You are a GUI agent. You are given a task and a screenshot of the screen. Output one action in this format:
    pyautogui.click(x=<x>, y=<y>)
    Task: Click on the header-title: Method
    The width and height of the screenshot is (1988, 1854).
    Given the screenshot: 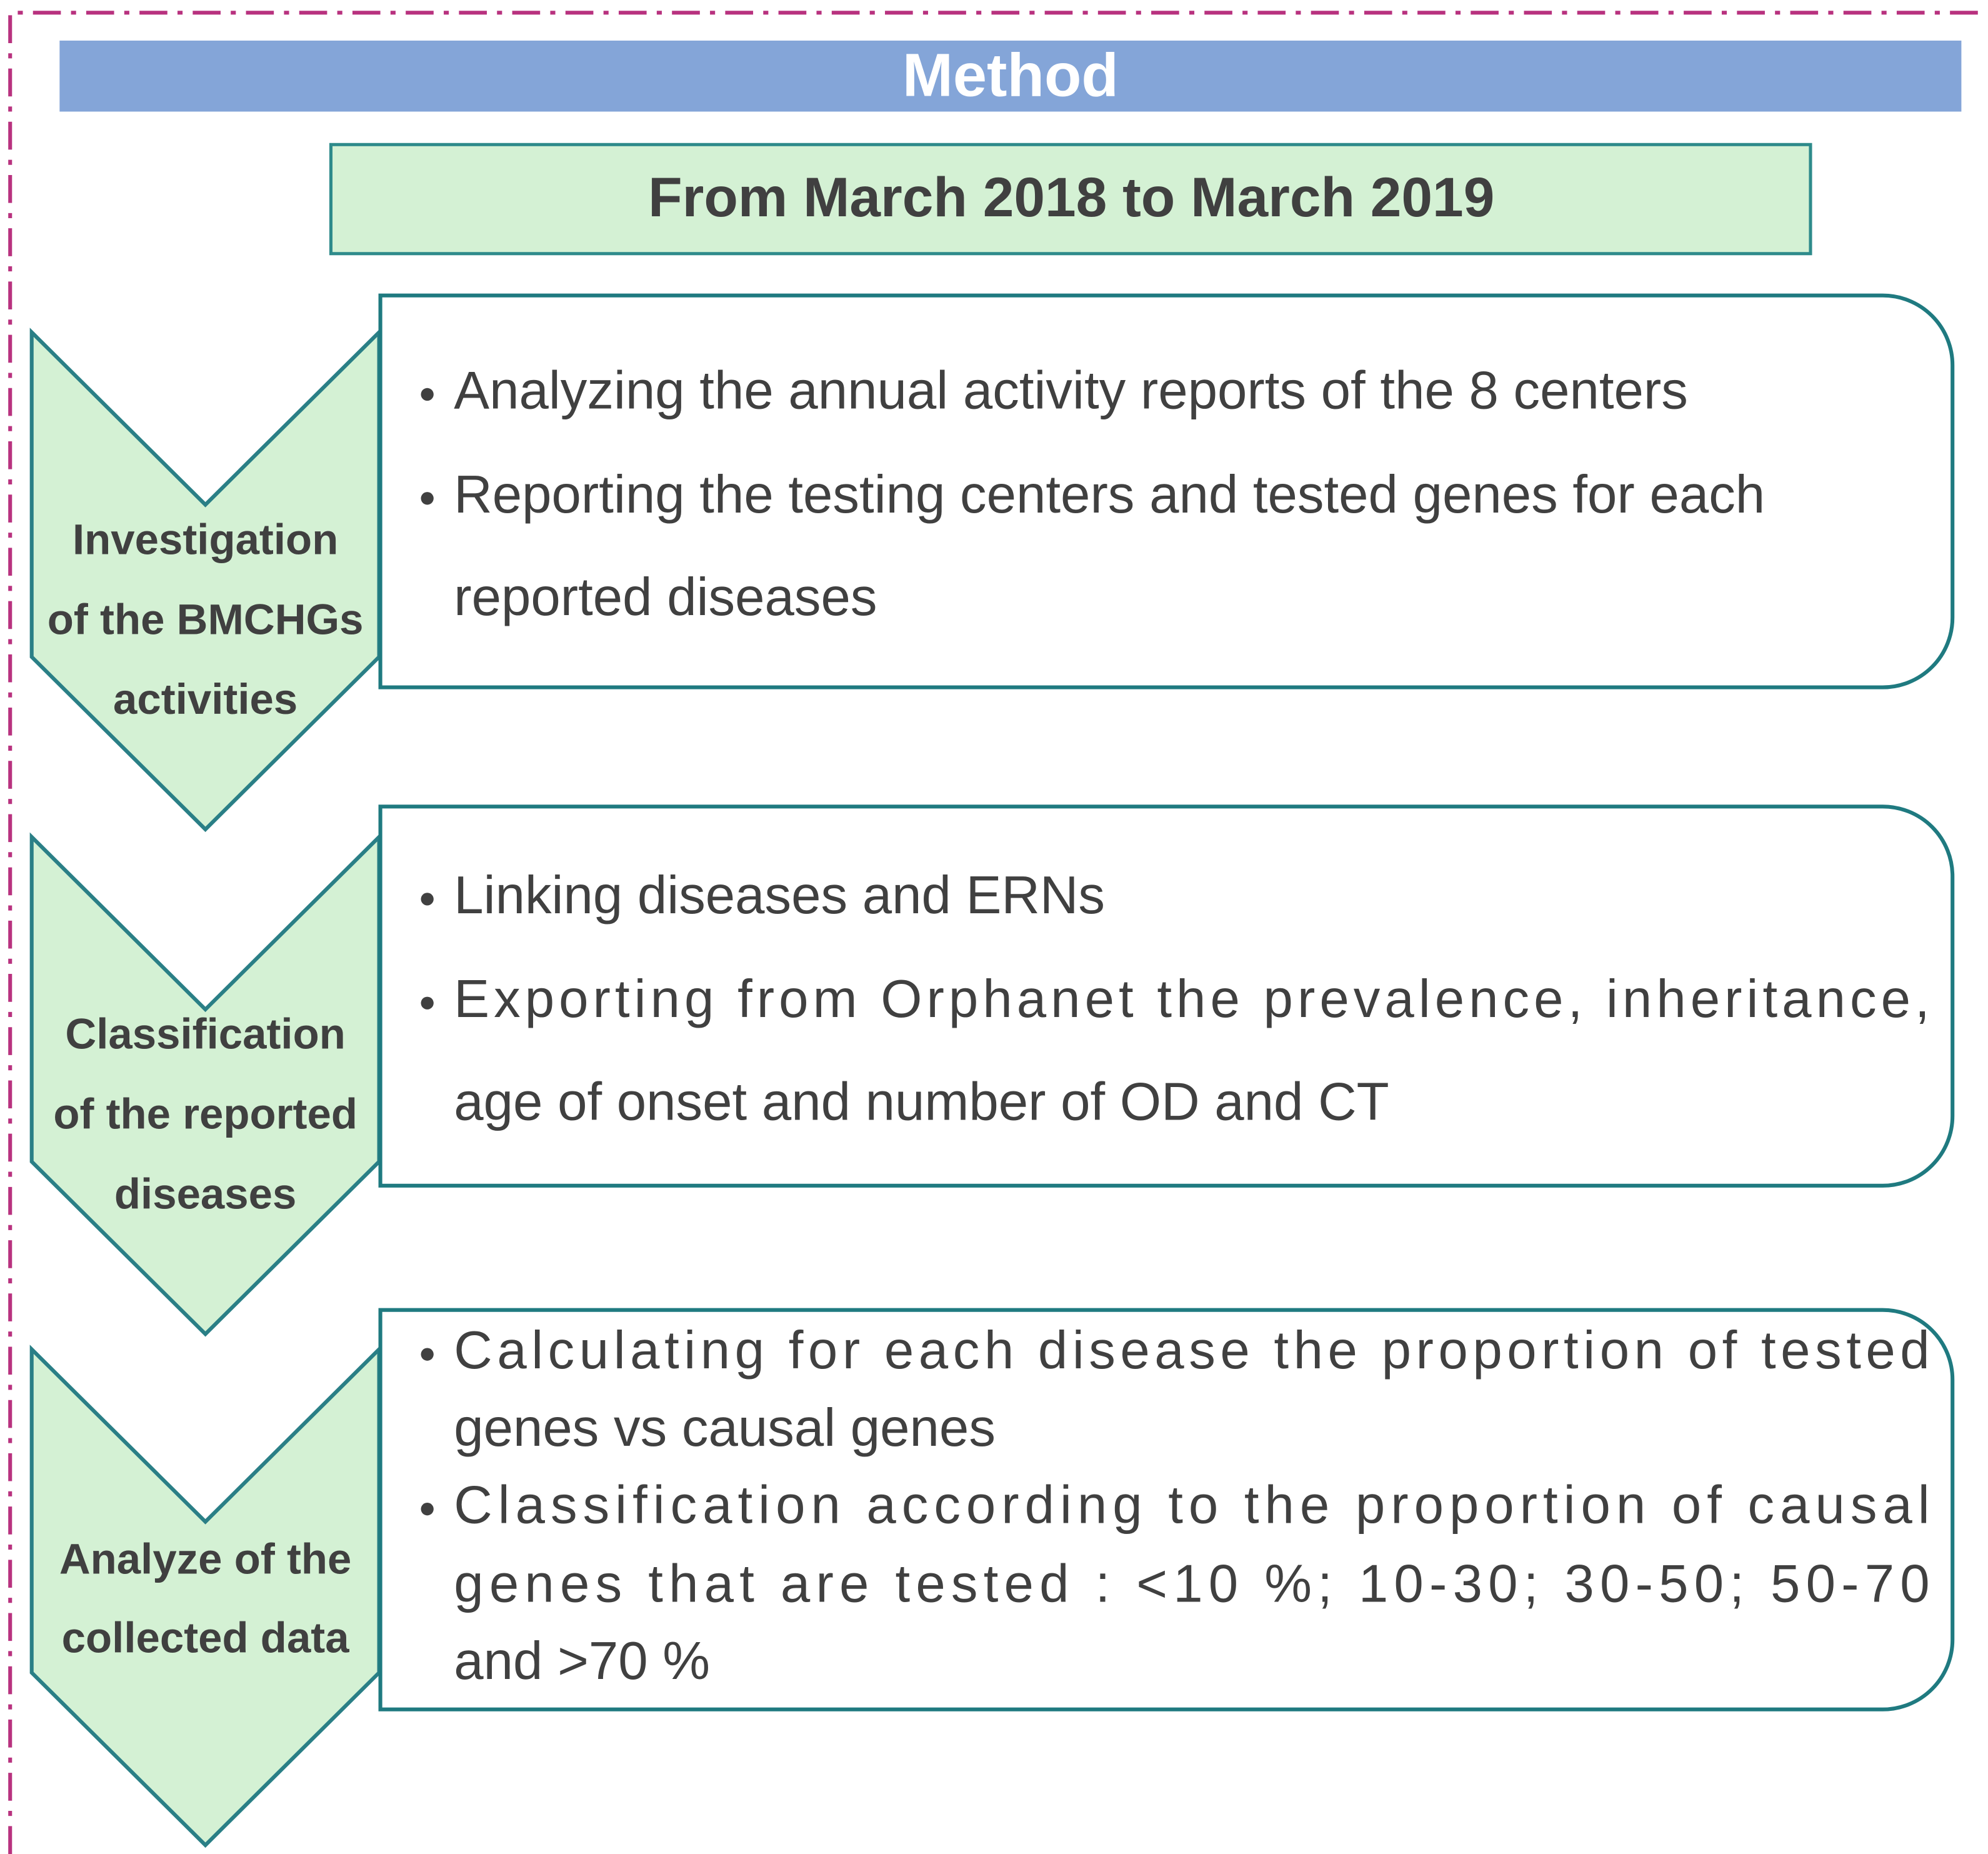 What is the action you would take?
    pyautogui.click(x=1011, y=75)
    